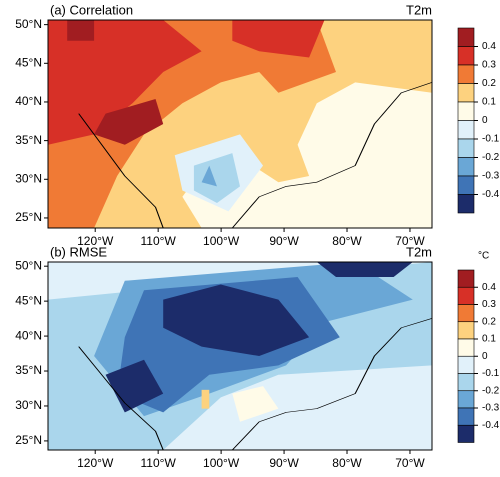 The image size is (500, 477). Describe the element at coordinates (78, 251) in the screenshot. I see `panel-title: (b) RMSE` at that location.